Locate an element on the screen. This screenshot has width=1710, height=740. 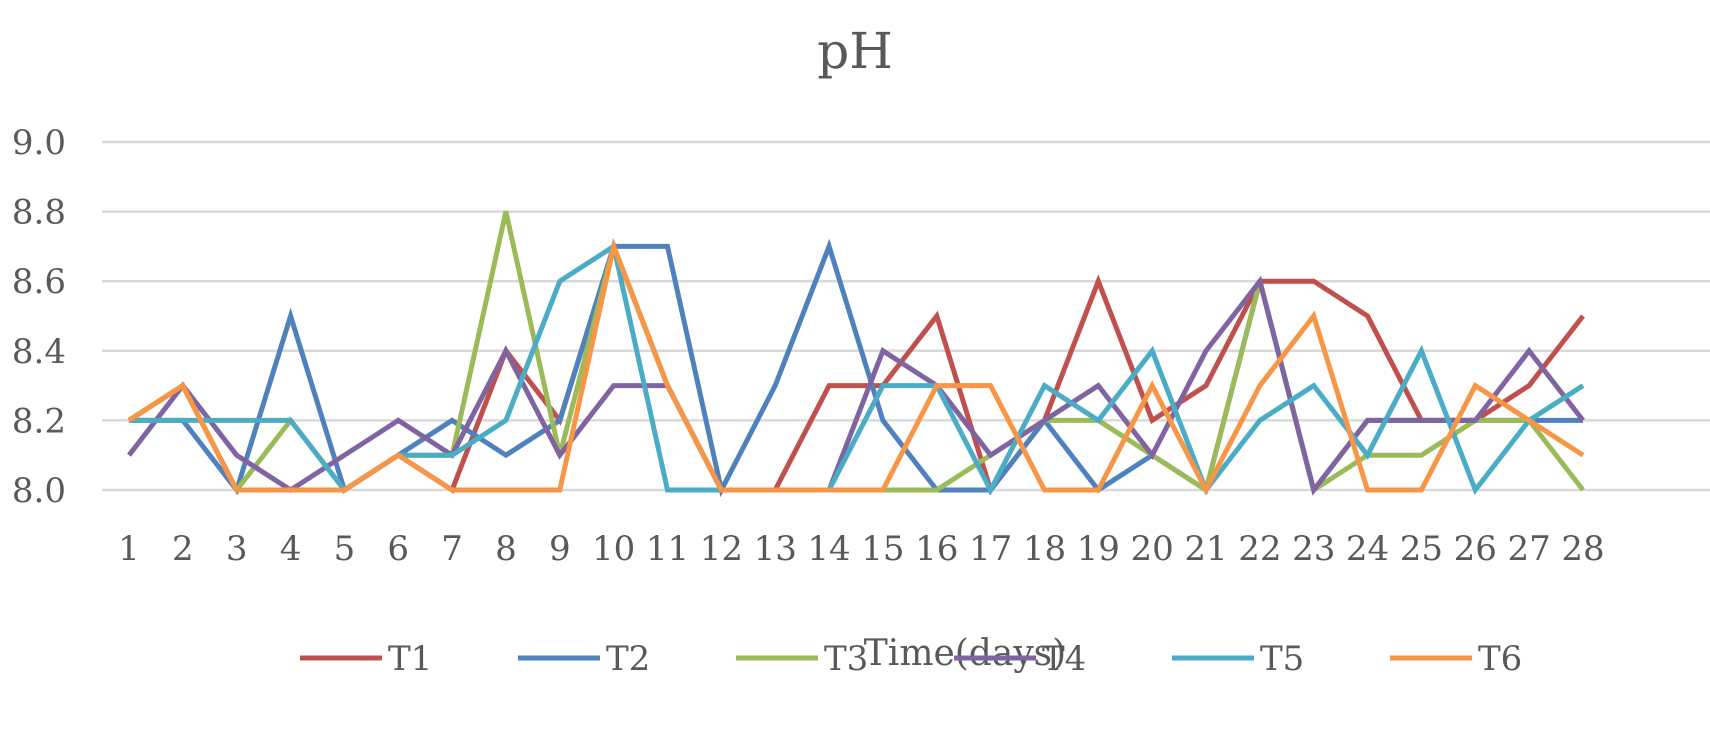
legend-label: T4 is located at coordinates (1064, 659).